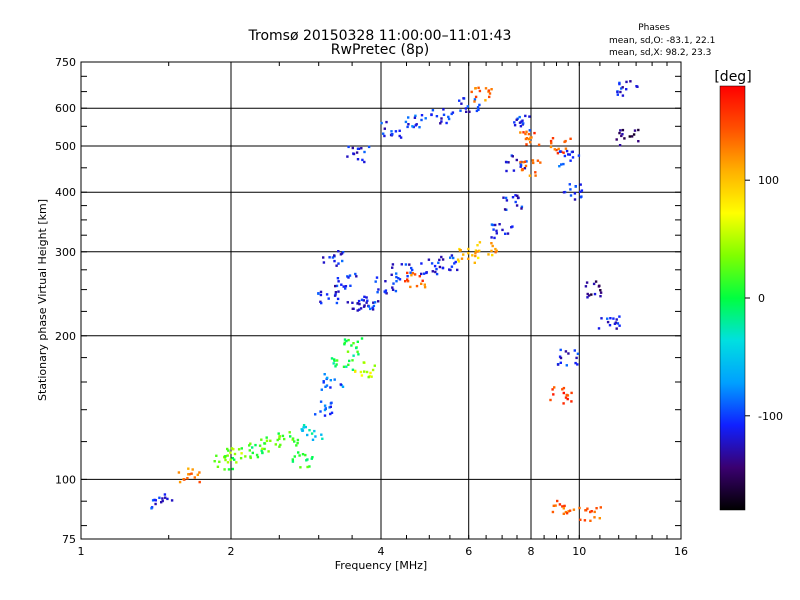 The image size is (800, 600). I want to click on x-tick-label: 4, so click(381, 551).